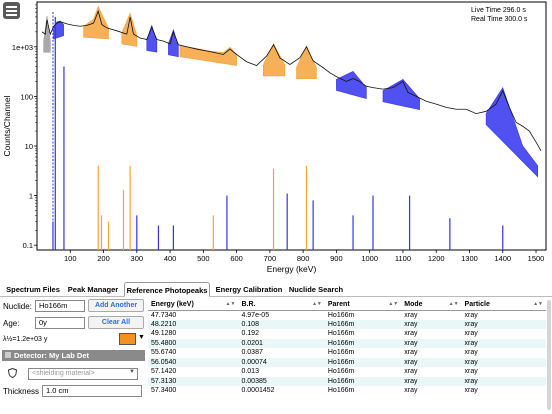 Image resolution: width=552 pixels, height=414 pixels. What do you see at coordinates (316, 289) in the screenshot?
I see `tab-nuclide-search: Nuclide Search` at bounding box center [316, 289].